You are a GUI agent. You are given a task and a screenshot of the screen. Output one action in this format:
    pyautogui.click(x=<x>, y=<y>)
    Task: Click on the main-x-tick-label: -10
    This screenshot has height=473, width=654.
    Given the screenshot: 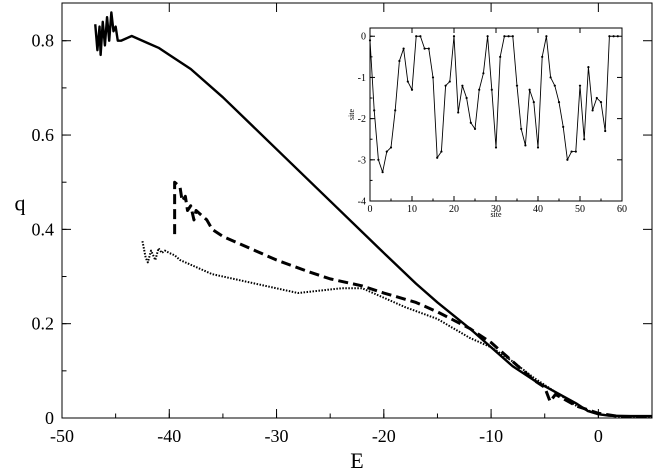 What is the action you would take?
    pyautogui.click(x=491, y=436)
    